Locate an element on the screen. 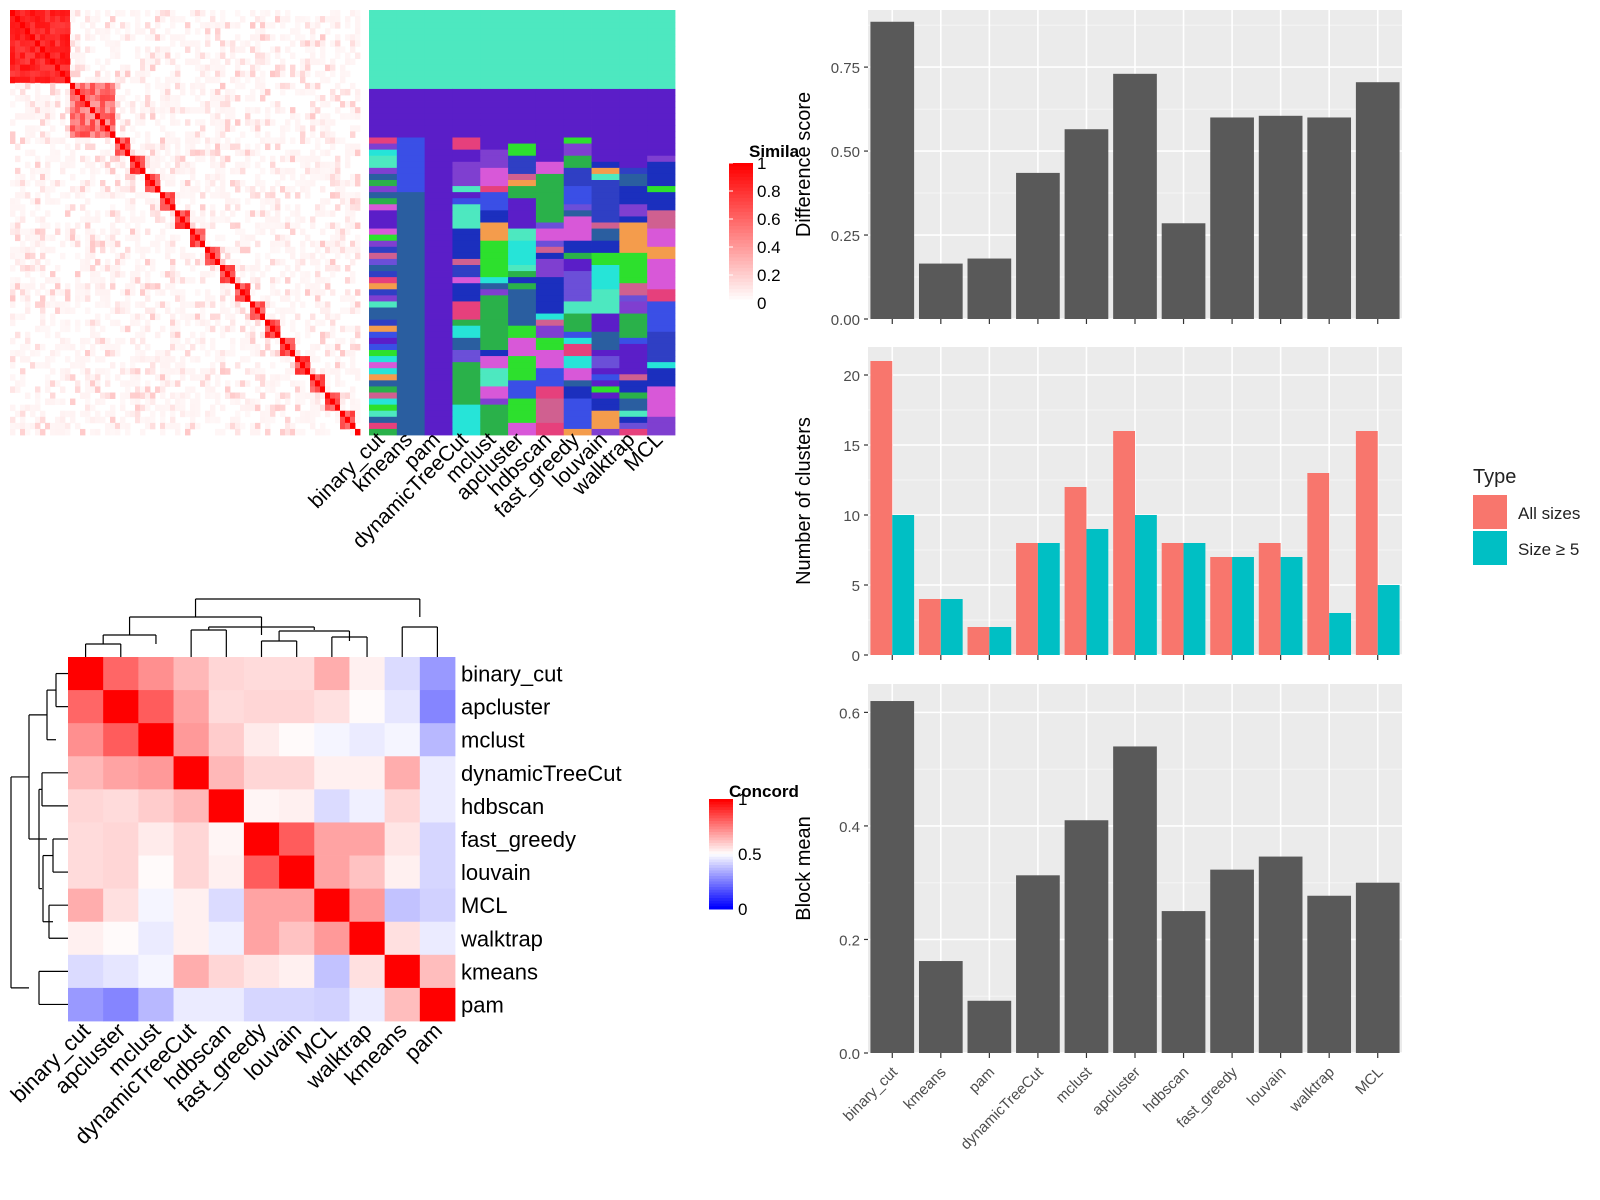 The image size is (1600, 1200). bar-all-sizes is located at coordinates (1124, 543).